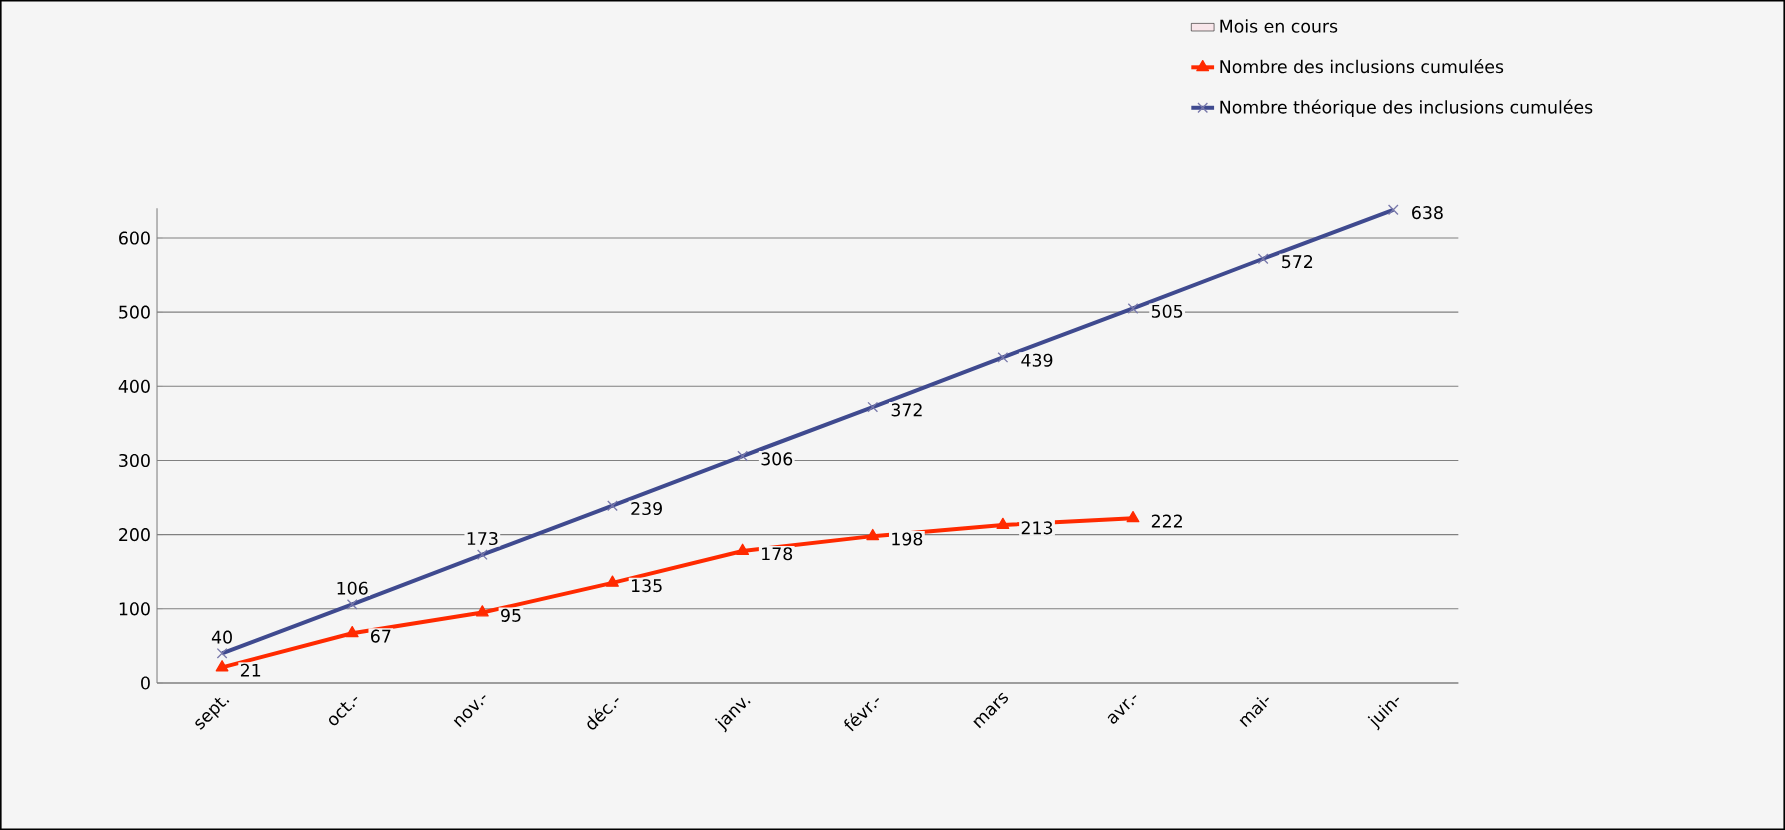  I want to click on x-tick-label: avr.-, so click(1122, 709).